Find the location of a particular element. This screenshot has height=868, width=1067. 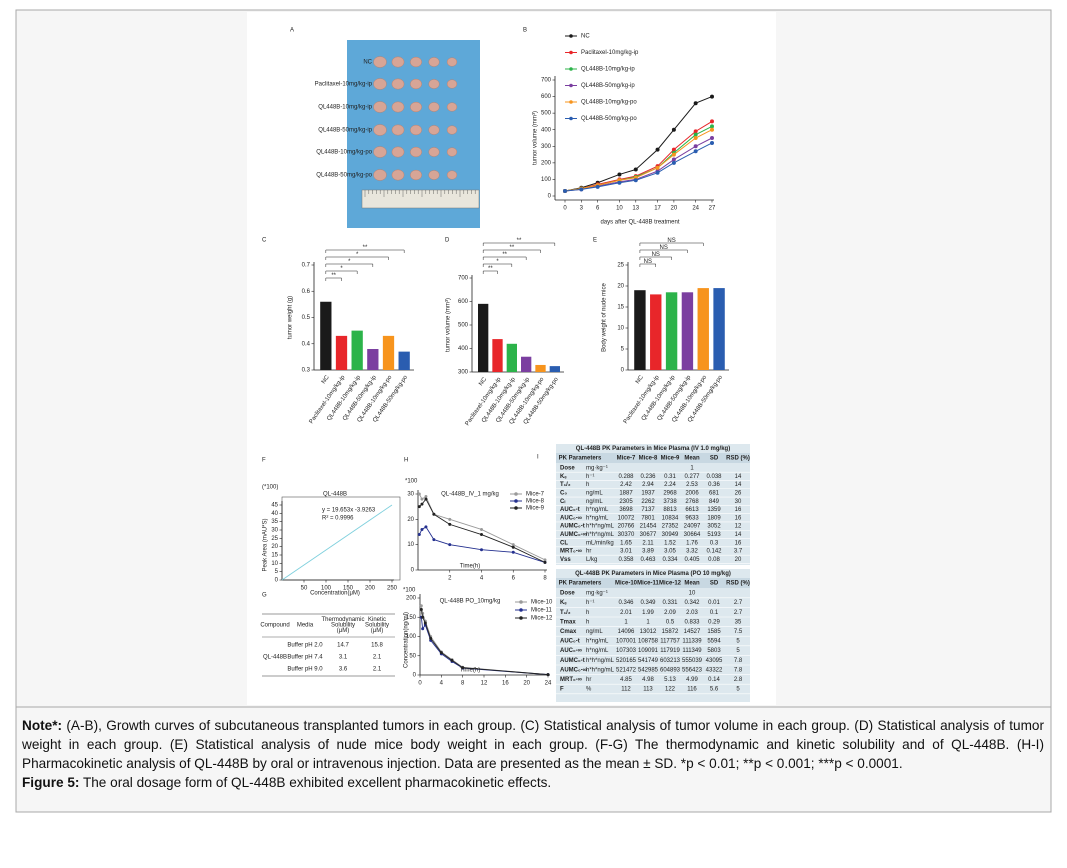

table-cell: Kₑ is located at coordinates (563, 603).